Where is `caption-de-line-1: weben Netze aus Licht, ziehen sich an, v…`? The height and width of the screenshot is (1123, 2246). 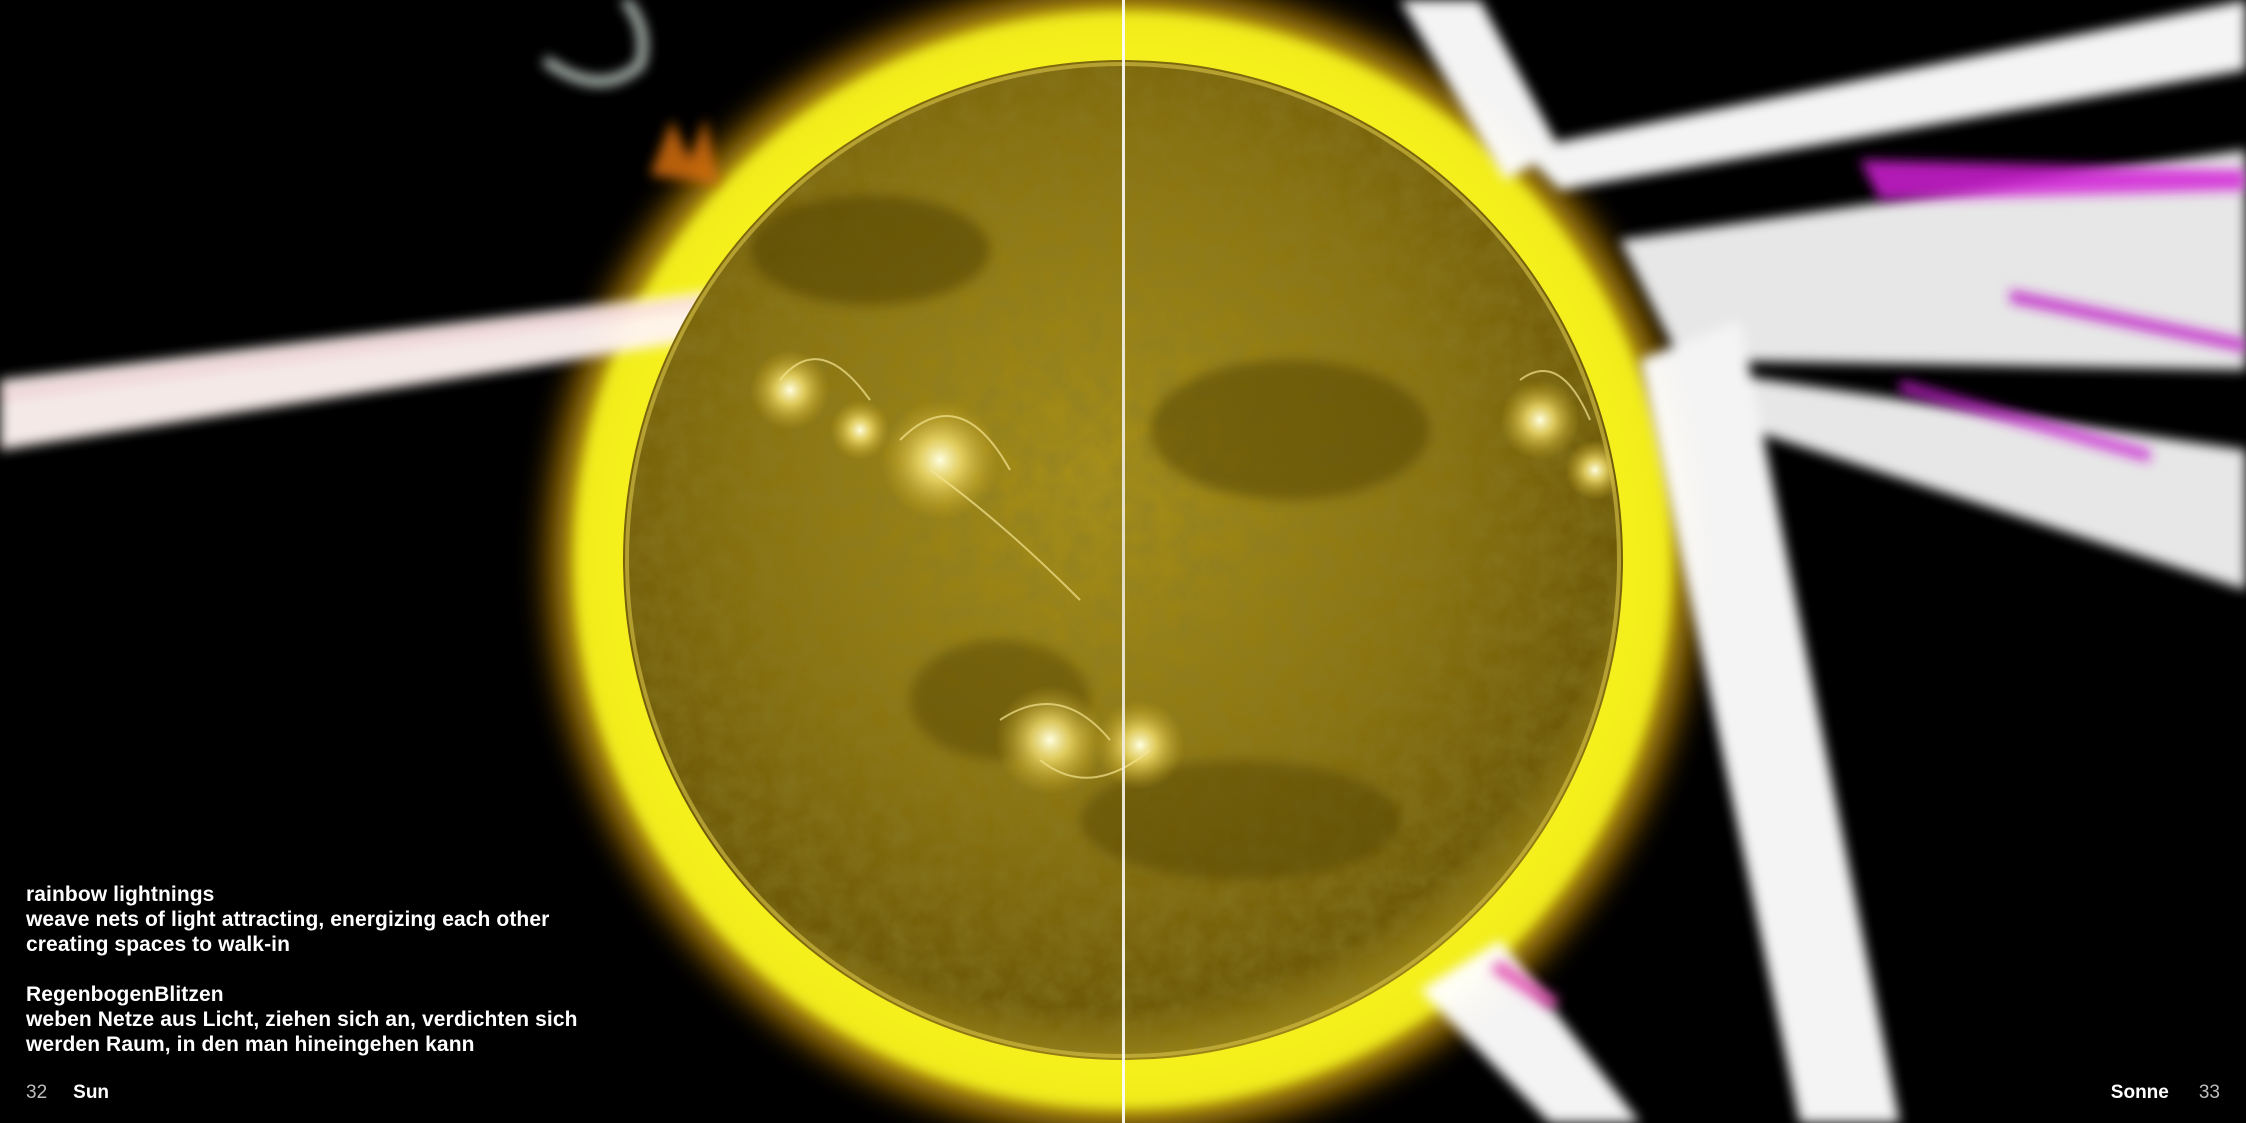 caption-de-line-1: weben Netze aus Licht, ziehen sich an, v… is located at coordinates (302, 1019).